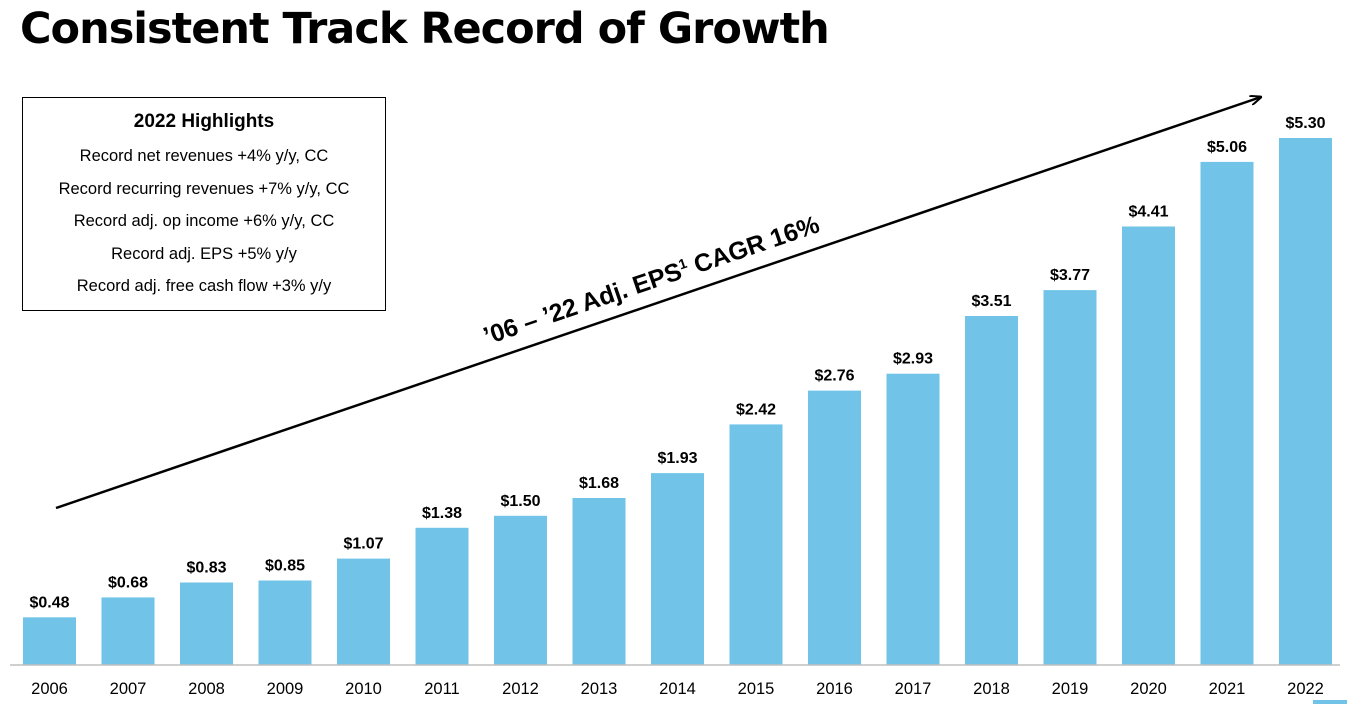 Image resolution: width=1347 pixels, height=704 pixels. What do you see at coordinates (834, 689) in the screenshot?
I see `x-tick-2016: 2016` at bounding box center [834, 689].